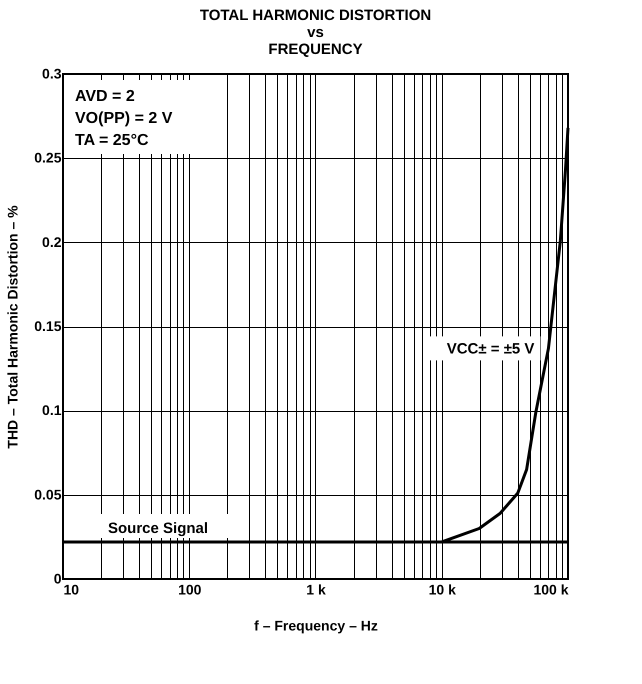  Describe the element at coordinates (48, 494) in the screenshot. I see `y-tick-label: 0.05` at that location.